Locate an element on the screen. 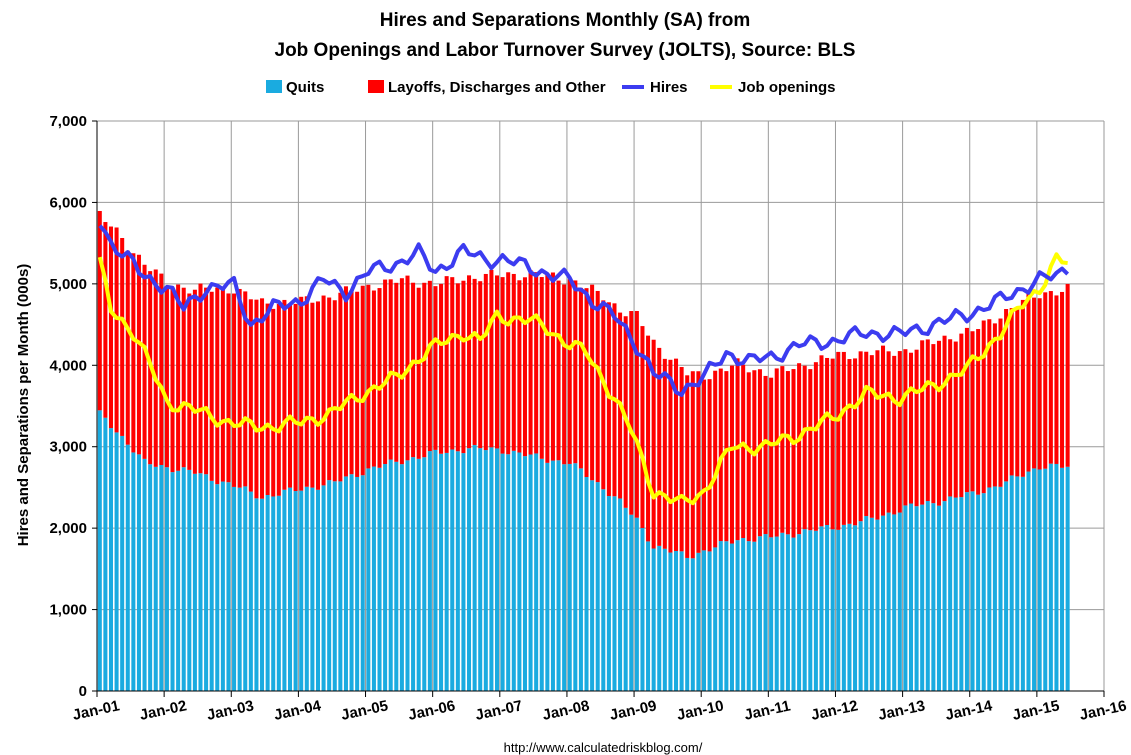 Image resolution: width=1131 pixels, height=755 pixels. x-tick-label: Jan-10 is located at coordinates (700, 710).